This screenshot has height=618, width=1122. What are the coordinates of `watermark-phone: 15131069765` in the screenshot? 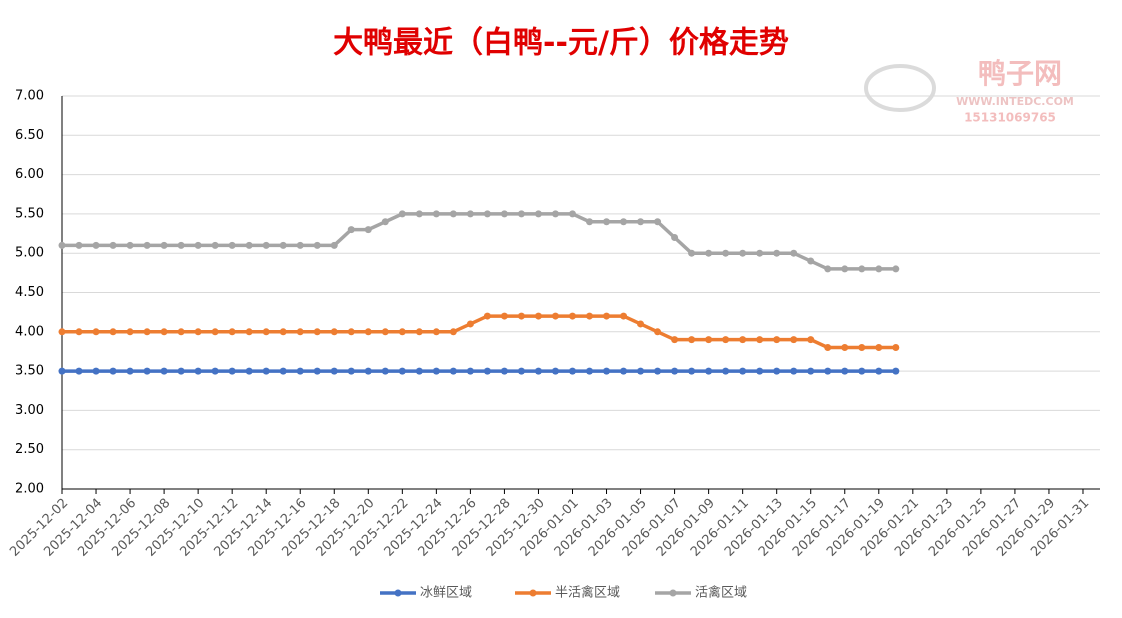 It's located at (1010, 118).